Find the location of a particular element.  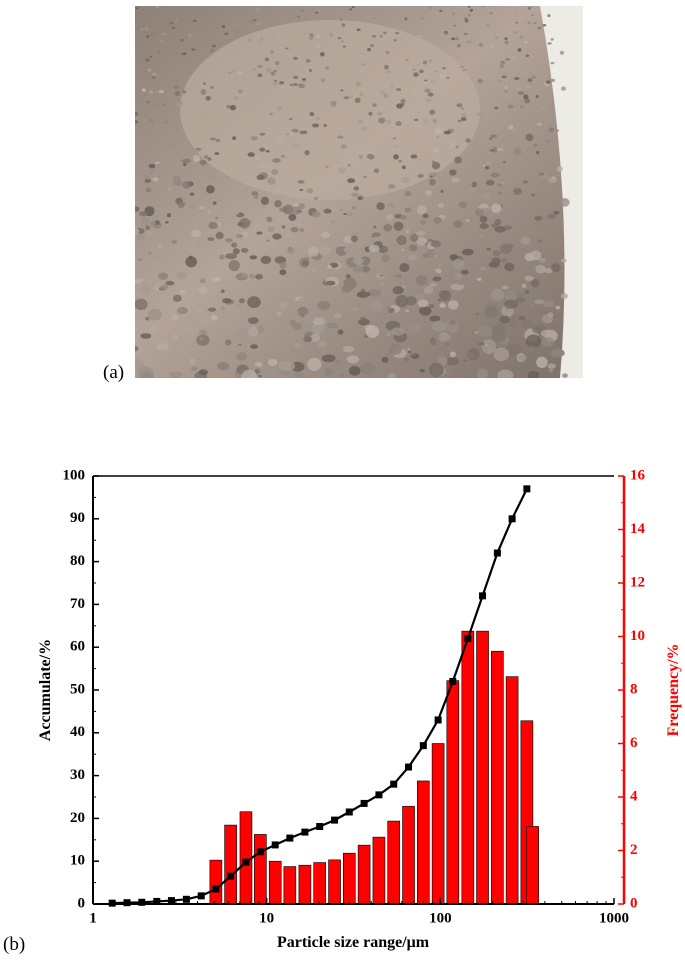

x-tick-label: 1000 is located at coordinates (614, 918).